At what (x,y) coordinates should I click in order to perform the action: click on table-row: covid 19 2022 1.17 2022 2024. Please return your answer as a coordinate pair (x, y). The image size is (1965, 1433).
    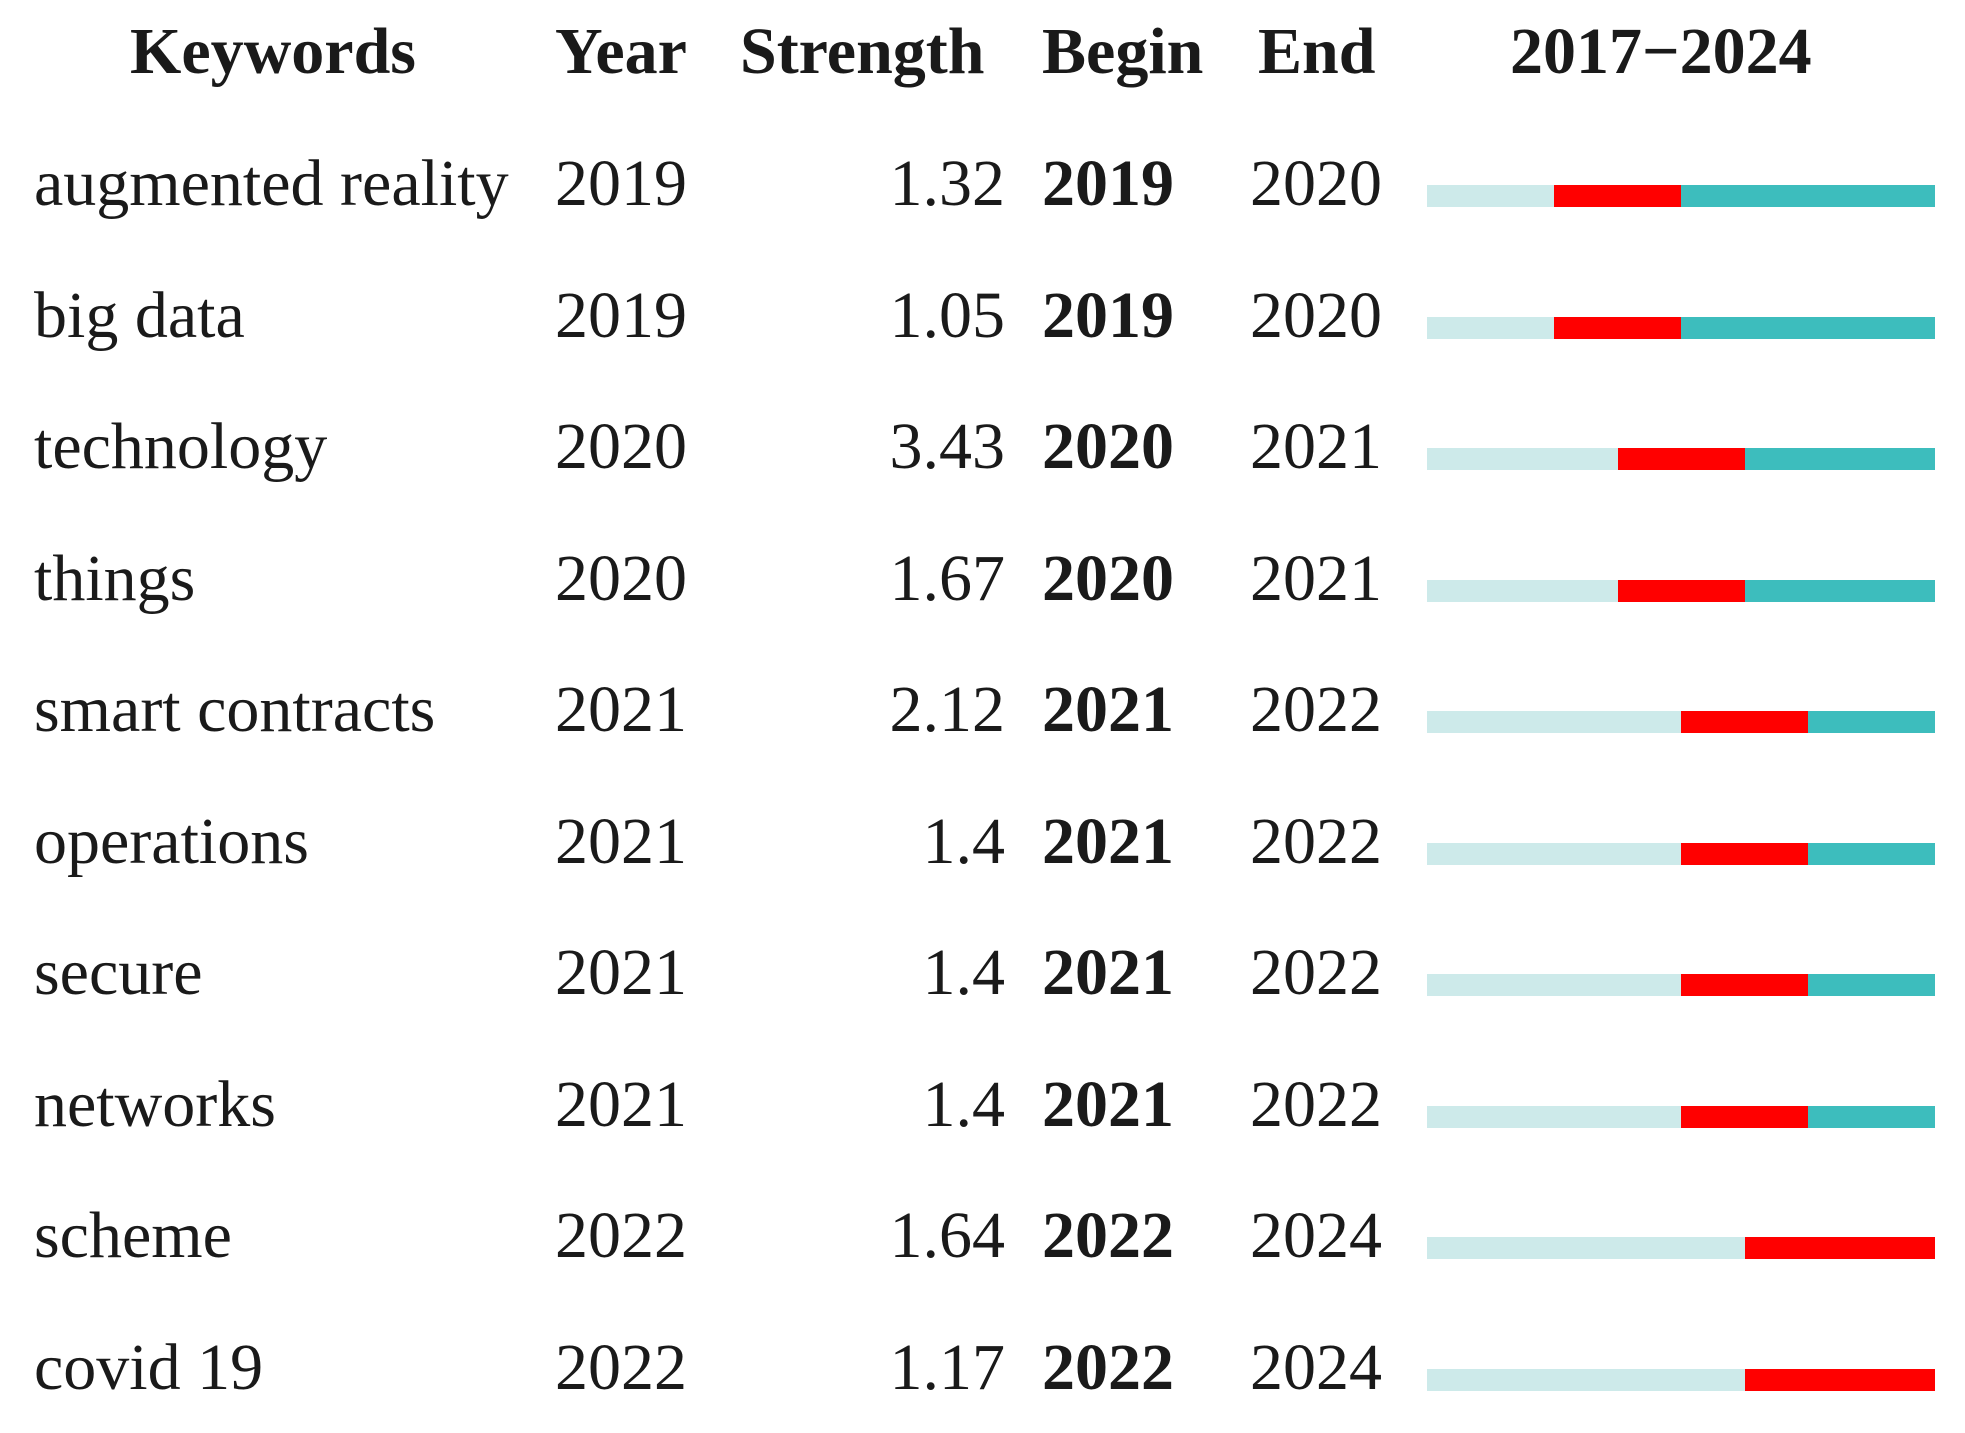
    Looking at the image, I should click on (982, 1367).